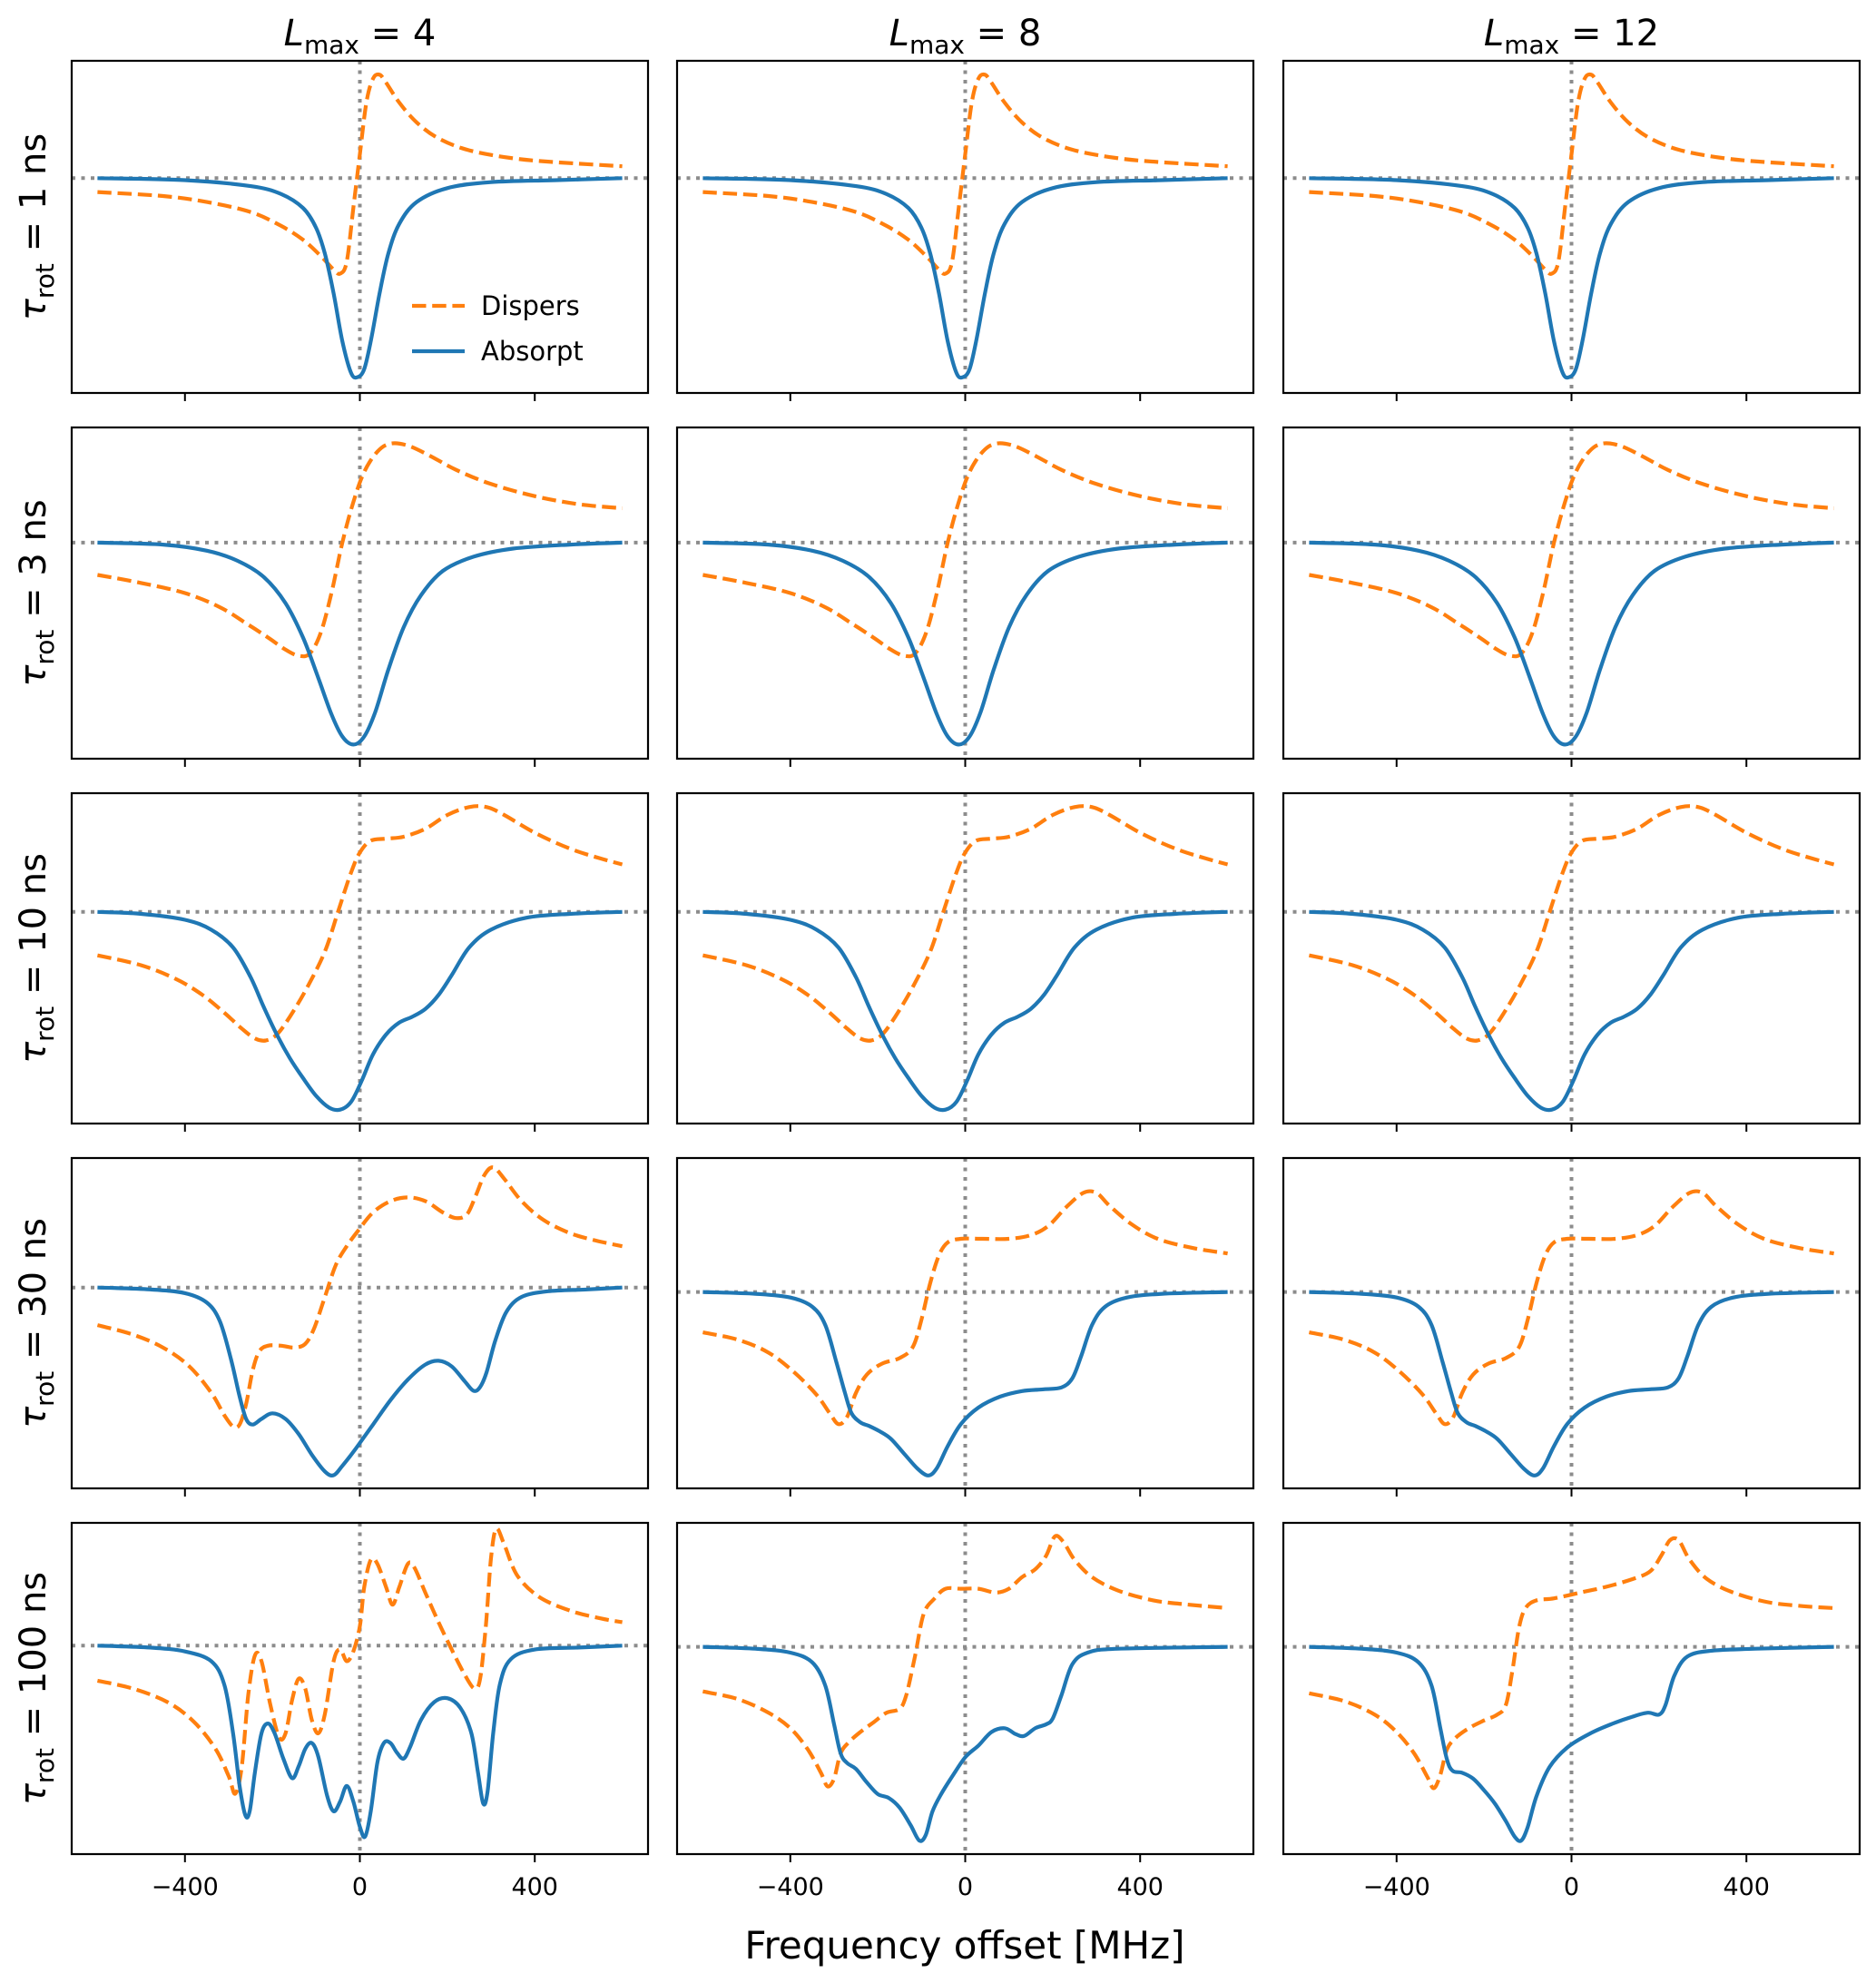 The image size is (1876, 1973). I want to click on panel-r2-c2, so click(1572, 962).